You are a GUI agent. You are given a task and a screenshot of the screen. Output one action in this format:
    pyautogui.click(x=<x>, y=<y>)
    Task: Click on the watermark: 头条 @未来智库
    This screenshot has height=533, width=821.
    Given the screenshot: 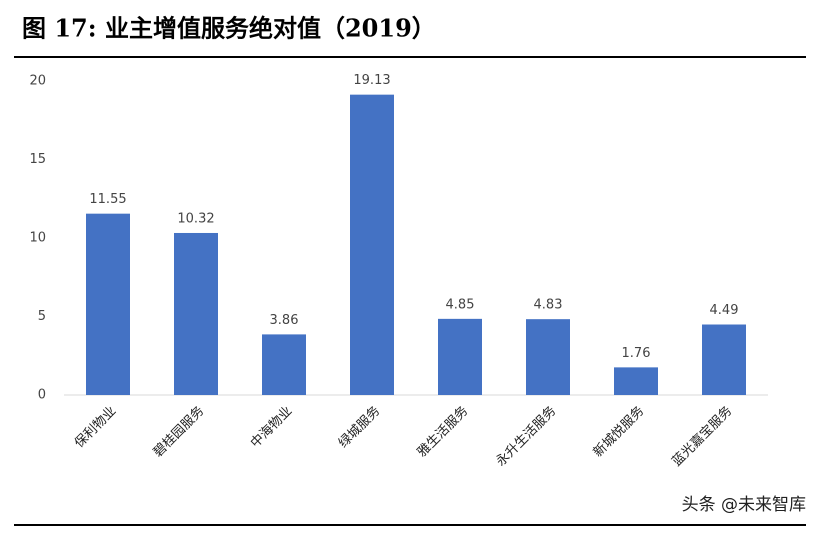 What is the action you would take?
    pyautogui.click(x=744, y=505)
    